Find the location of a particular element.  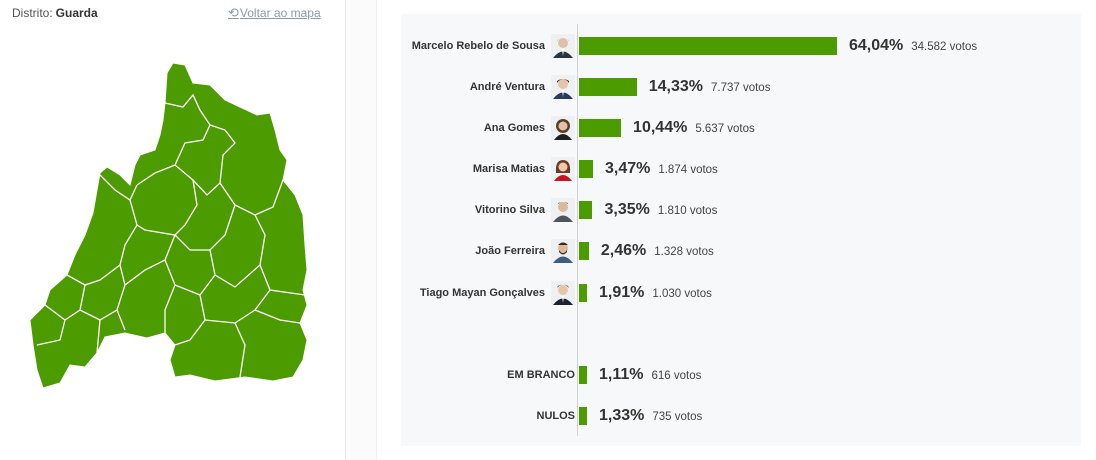

result-row: Tiago Mayan Gonçalves 1,91% 1.030 votos is located at coordinates (741, 293).